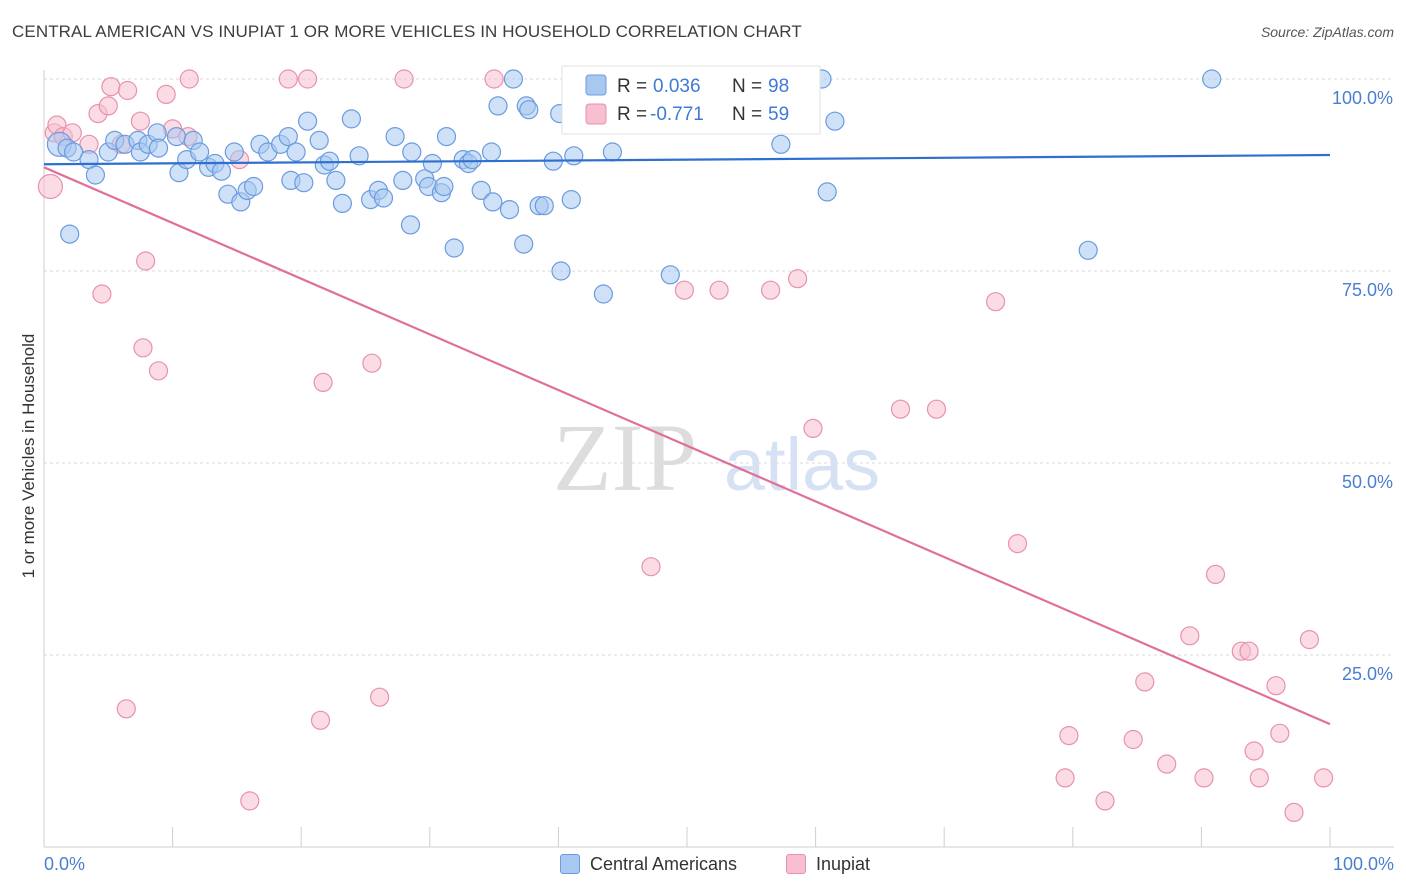  Describe the element at coordinates (648, 864) in the screenshot. I see `legend-item-central-americans: Central Americans` at that location.